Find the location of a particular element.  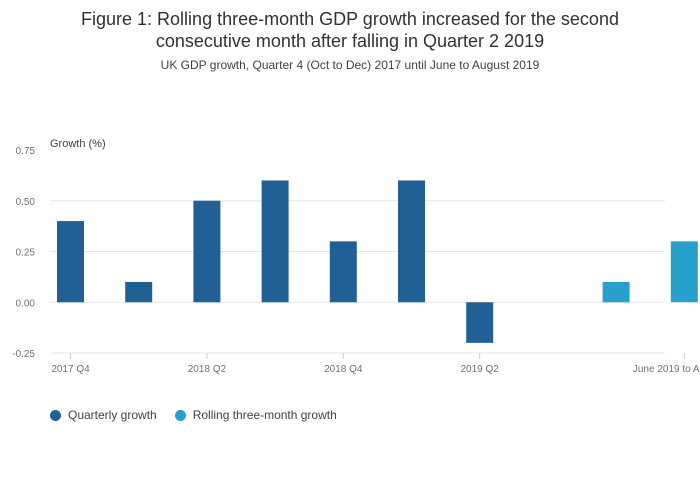

x-tick-label: June 2019 to Aug 2019 is located at coordinates (666, 369).